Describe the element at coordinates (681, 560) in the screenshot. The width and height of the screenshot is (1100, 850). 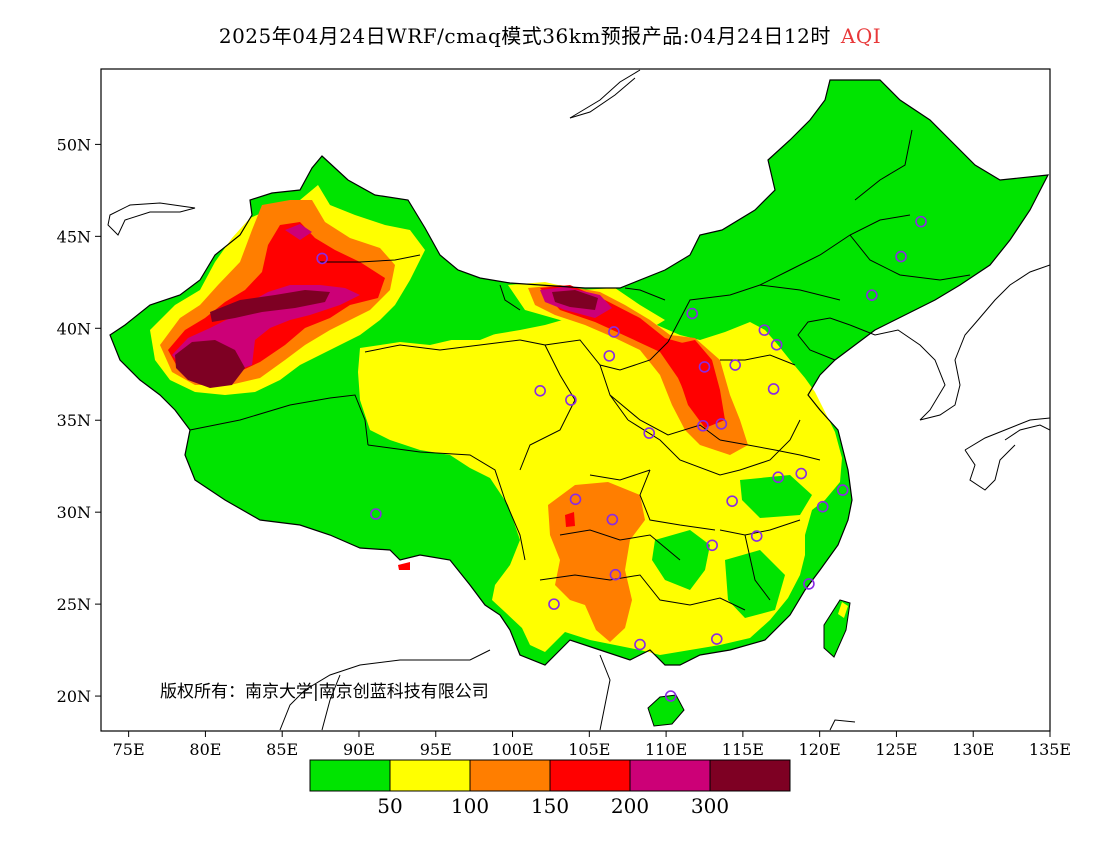
I see `green-pocket-sichuan` at that location.